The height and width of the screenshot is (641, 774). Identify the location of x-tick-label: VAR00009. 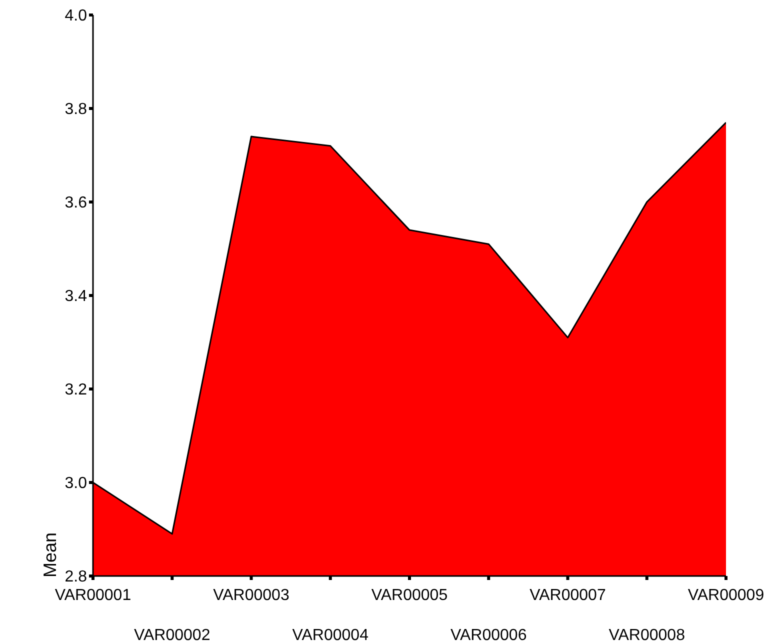
(726, 595).